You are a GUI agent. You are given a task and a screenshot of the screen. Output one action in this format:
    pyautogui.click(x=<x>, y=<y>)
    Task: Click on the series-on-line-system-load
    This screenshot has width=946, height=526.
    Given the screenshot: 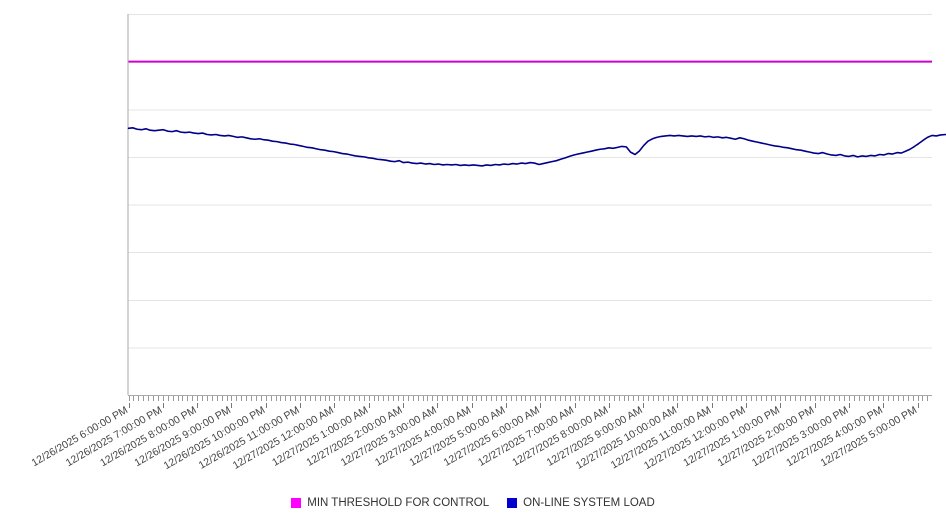 What is the action you would take?
    pyautogui.click(x=536, y=147)
    